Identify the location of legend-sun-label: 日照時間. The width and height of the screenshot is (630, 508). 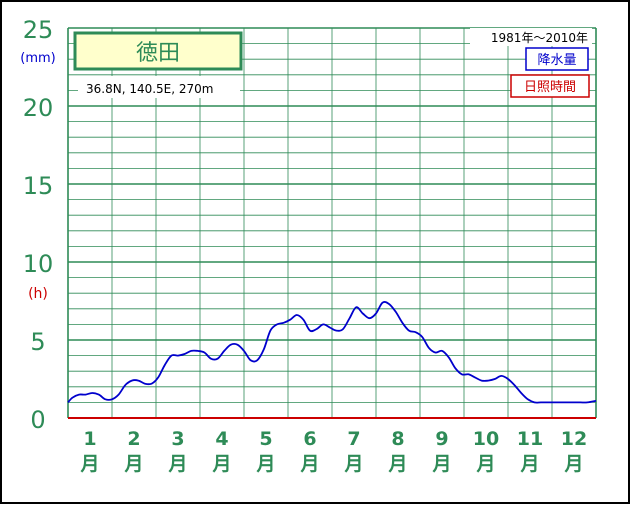
(550, 87).